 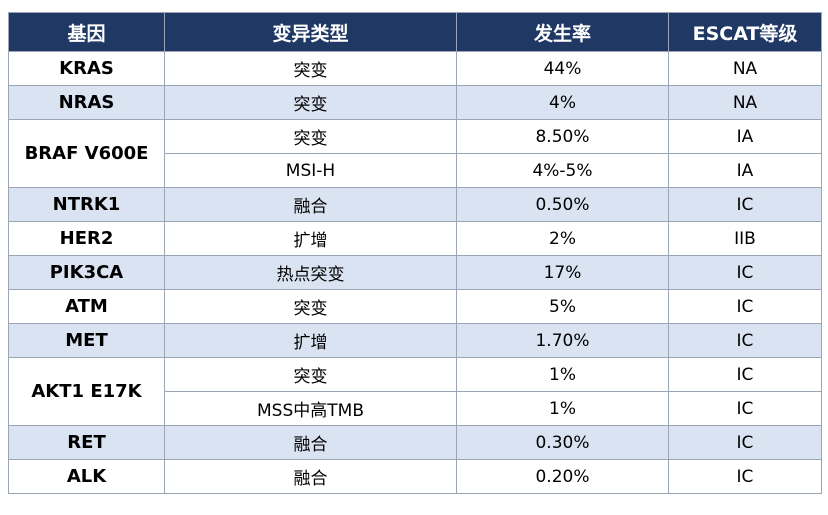 I want to click on table-row: BRAF V600E 突变 8.50% IA, so click(x=415, y=153).